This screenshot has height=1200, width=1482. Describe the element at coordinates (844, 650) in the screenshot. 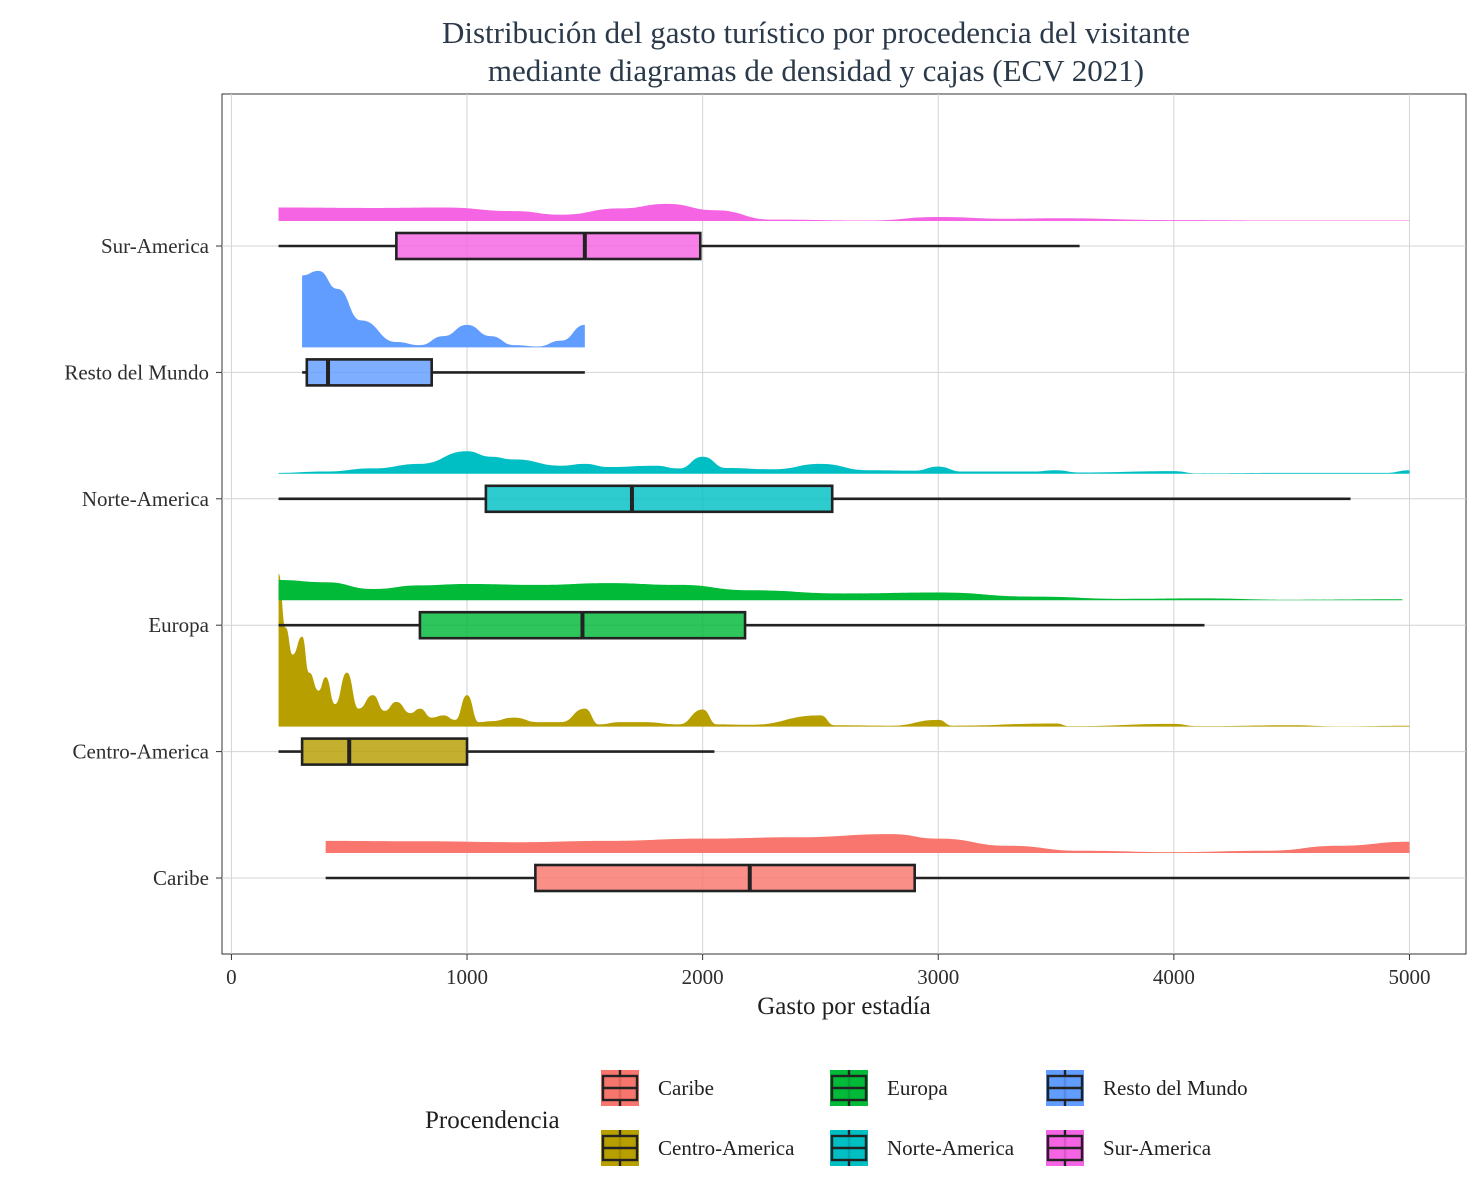

I see `density-centro-america` at that location.